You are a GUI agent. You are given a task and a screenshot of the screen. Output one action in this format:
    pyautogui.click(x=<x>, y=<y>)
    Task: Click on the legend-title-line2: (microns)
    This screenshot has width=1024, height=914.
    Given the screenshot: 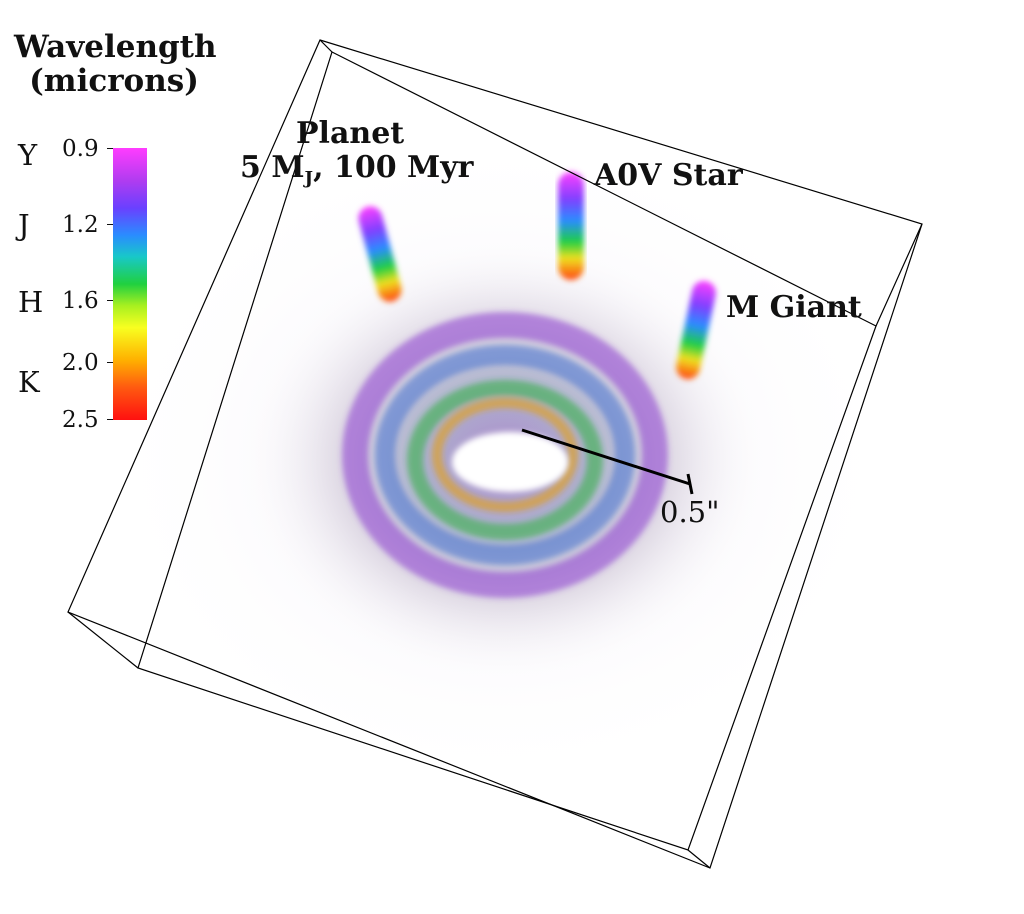 What is the action you would take?
    pyautogui.click(x=114, y=81)
    